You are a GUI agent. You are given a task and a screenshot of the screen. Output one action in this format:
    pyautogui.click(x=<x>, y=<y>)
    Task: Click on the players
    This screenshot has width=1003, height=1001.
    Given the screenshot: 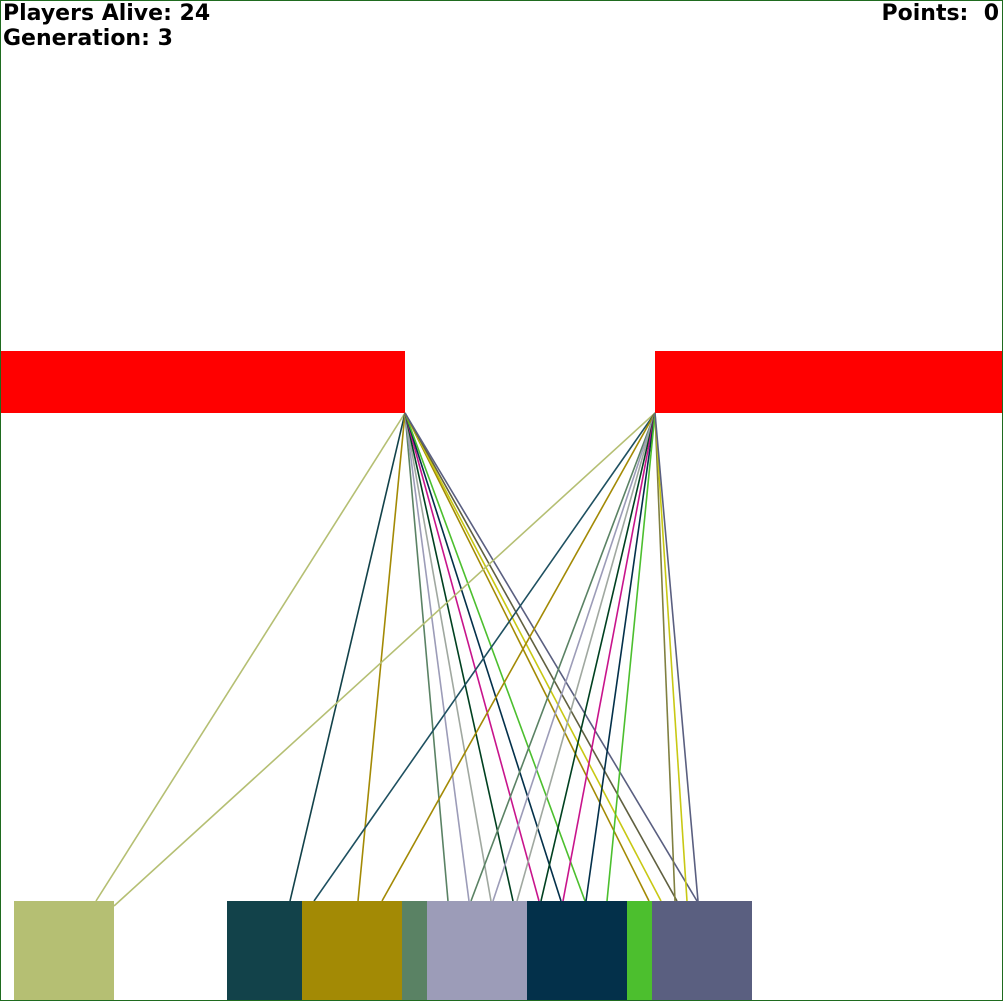 What is the action you would take?
    pyautogui.click(x=383, y=950)
    